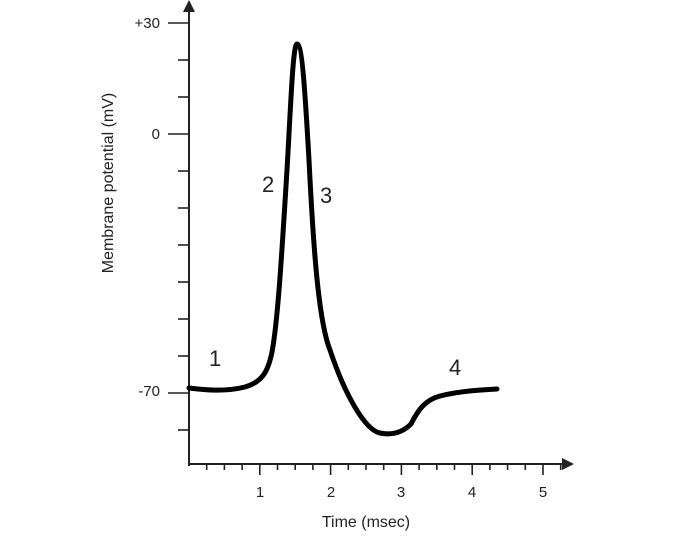 The image size is (700, 550). I want to click on phase-label-1: 1, so click(215, 358).